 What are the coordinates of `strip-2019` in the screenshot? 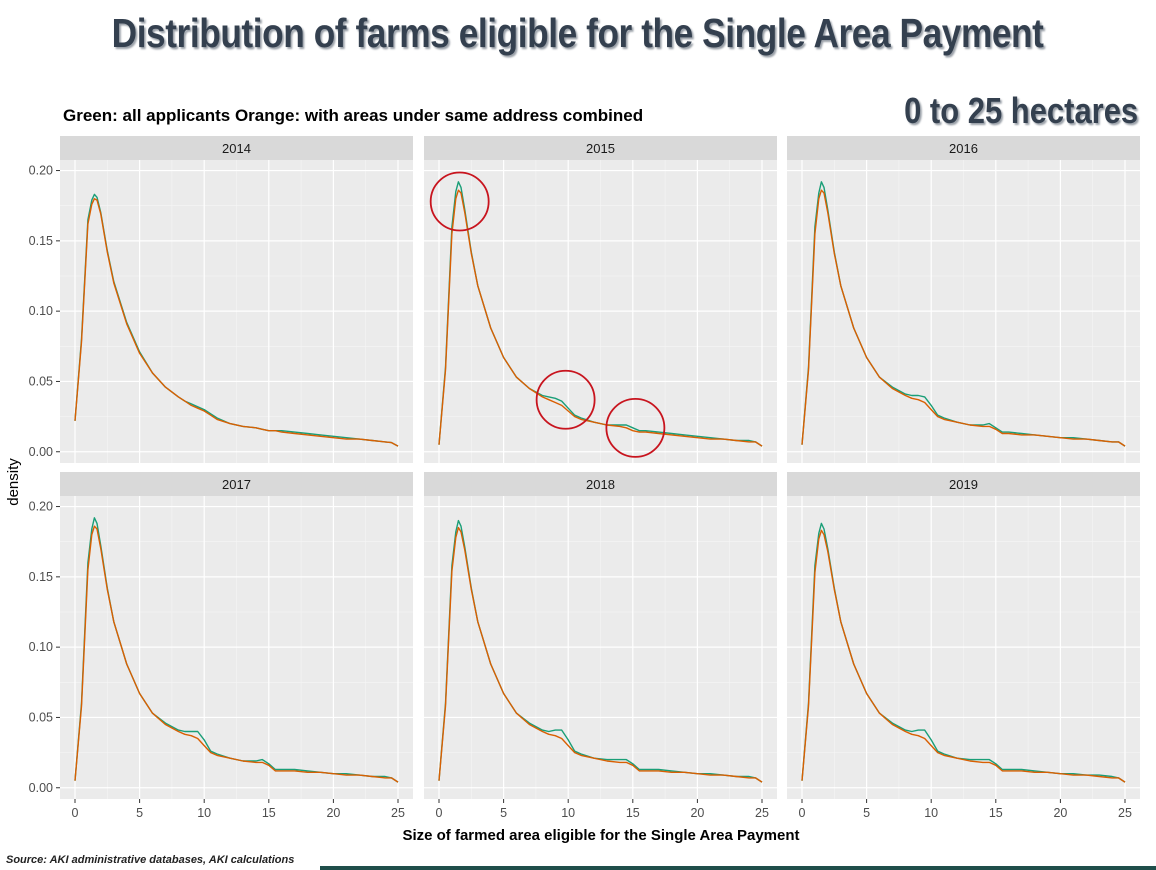 It's located at (963, 484).